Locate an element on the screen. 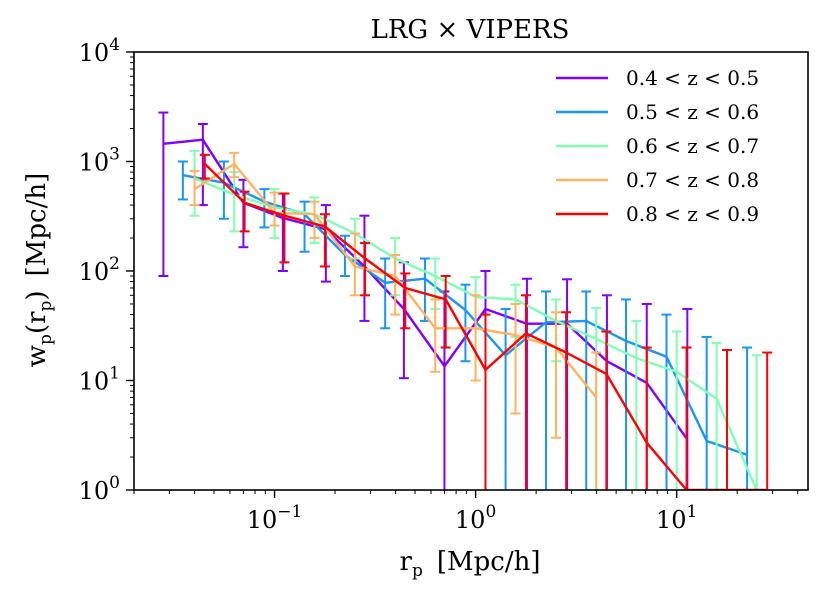  legend-item-4: 0.7 < z < 0.8 is located at coordinates (657, 180).